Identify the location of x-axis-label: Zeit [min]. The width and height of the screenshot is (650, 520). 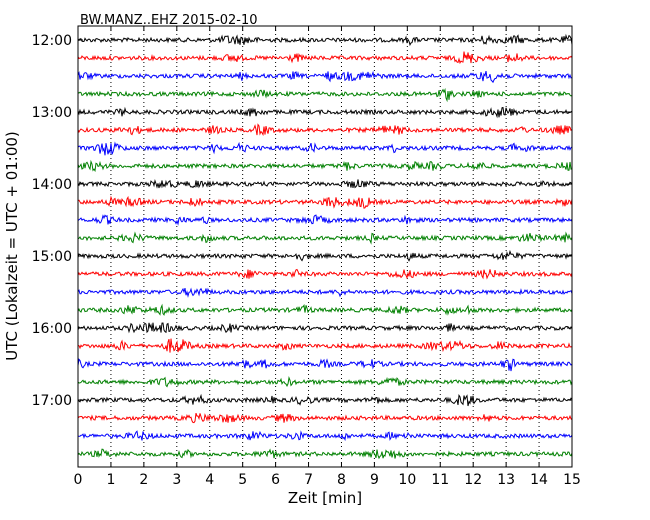
(325, 498).